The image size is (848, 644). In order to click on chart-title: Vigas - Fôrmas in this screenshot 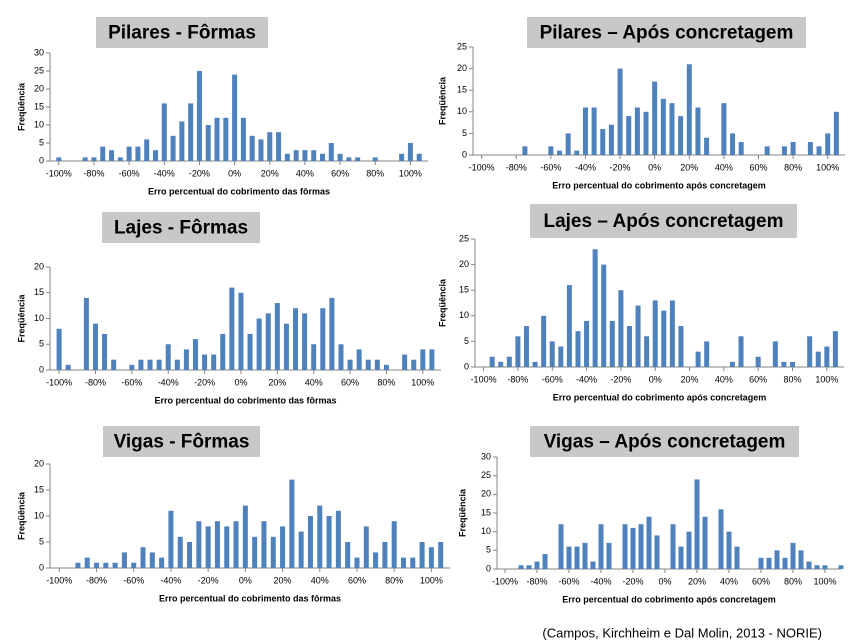, I will do `click(182, 442)`.